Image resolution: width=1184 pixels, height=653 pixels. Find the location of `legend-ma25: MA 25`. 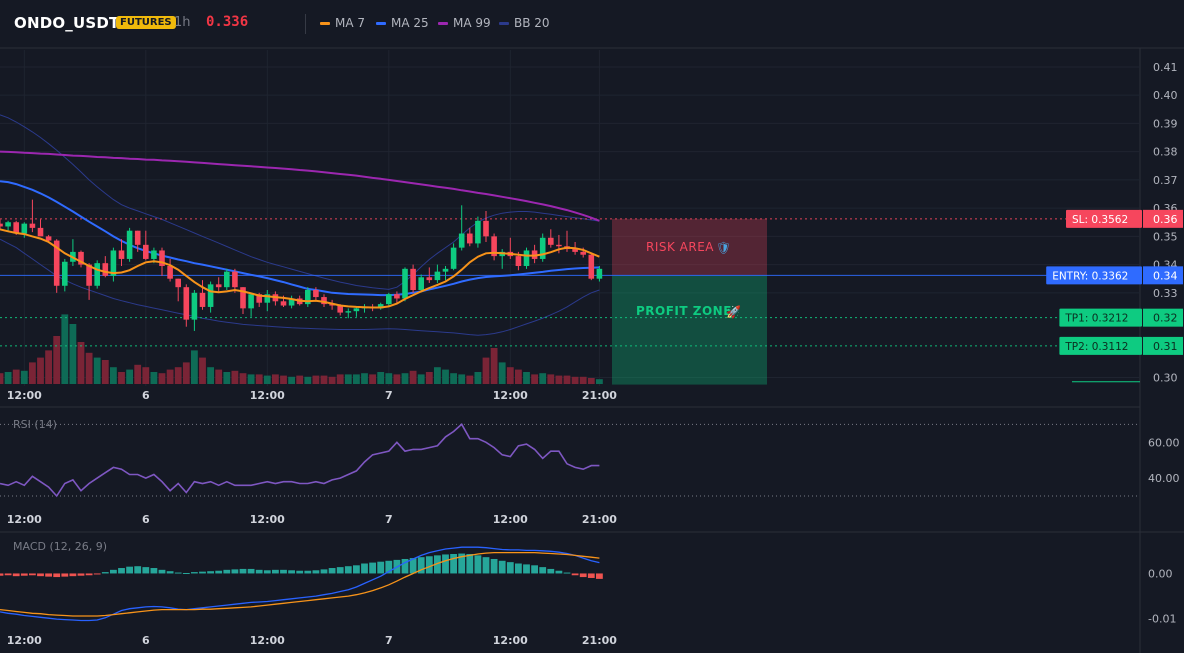

legend-ma25: MA 25 is located at coordinates (402, 23).